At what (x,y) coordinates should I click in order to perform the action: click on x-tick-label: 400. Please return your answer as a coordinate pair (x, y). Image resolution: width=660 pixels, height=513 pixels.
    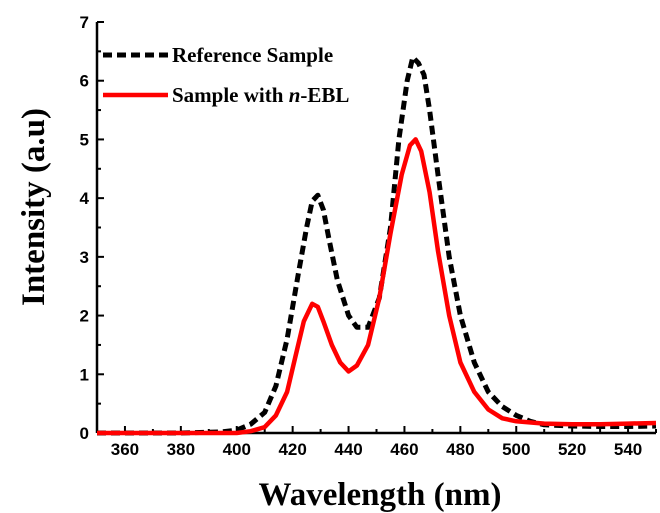
    Looking at the image, I should click on (237, 449).